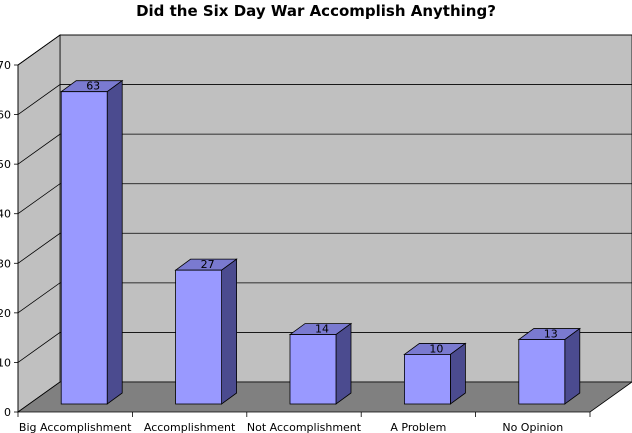 Image resolution: width=632 pixels, height=433 pixels. I want to click on data-label: 13, so click(551, 334).